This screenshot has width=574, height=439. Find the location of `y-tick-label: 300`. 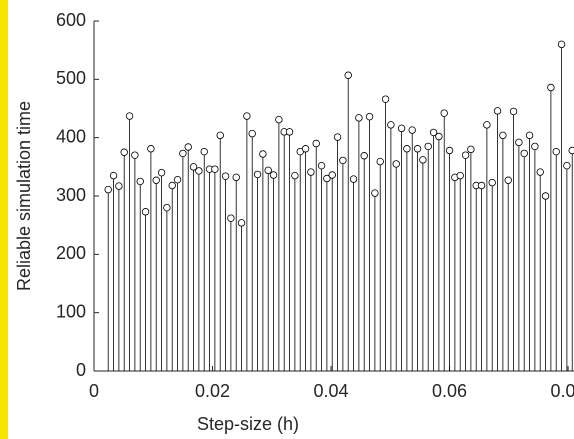

y-tick-label: 300 is located at coordinates (71, 195).